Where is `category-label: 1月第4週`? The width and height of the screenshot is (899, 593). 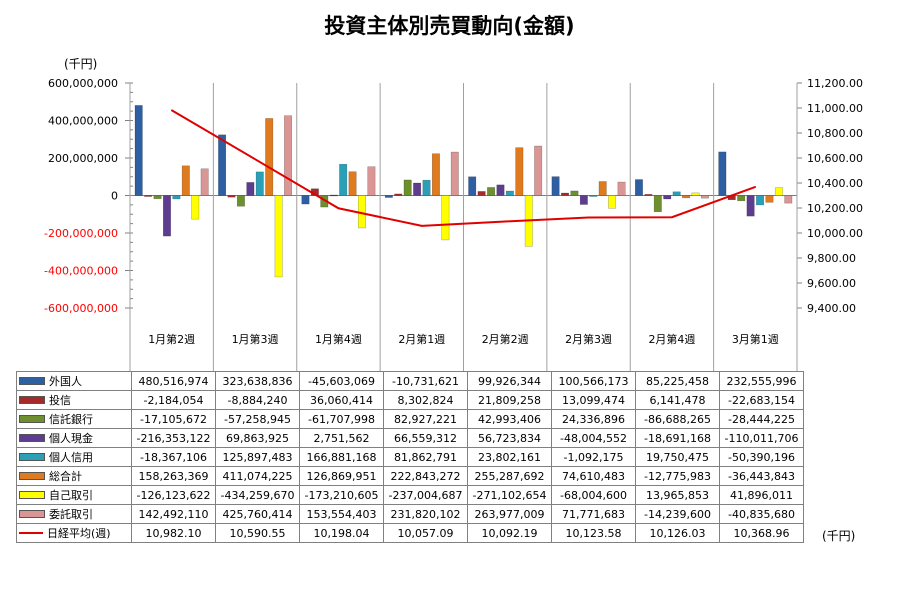
category-label: 1月第4週 is located at coordinates (338, 339).